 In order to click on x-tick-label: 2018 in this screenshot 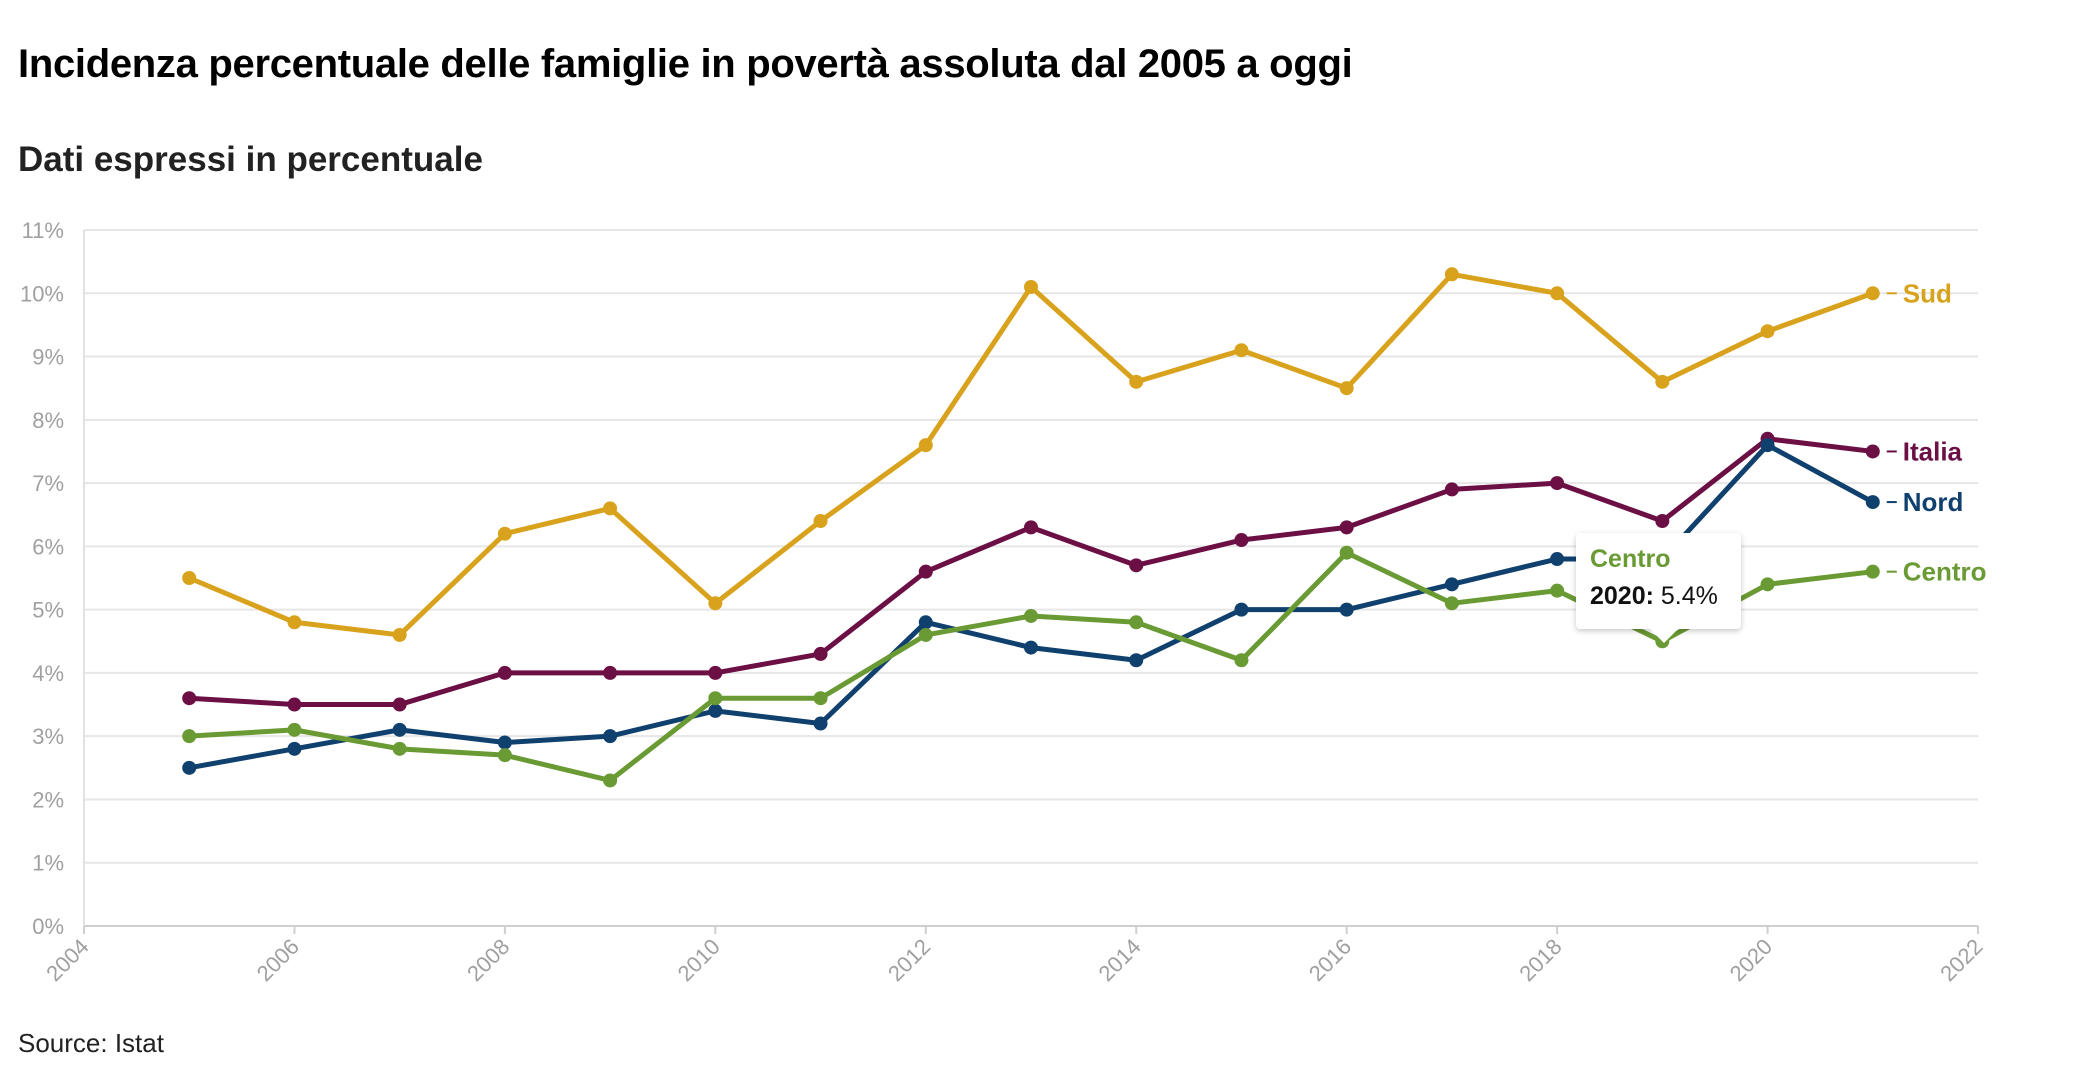, I will do `click(1540, 960)`.